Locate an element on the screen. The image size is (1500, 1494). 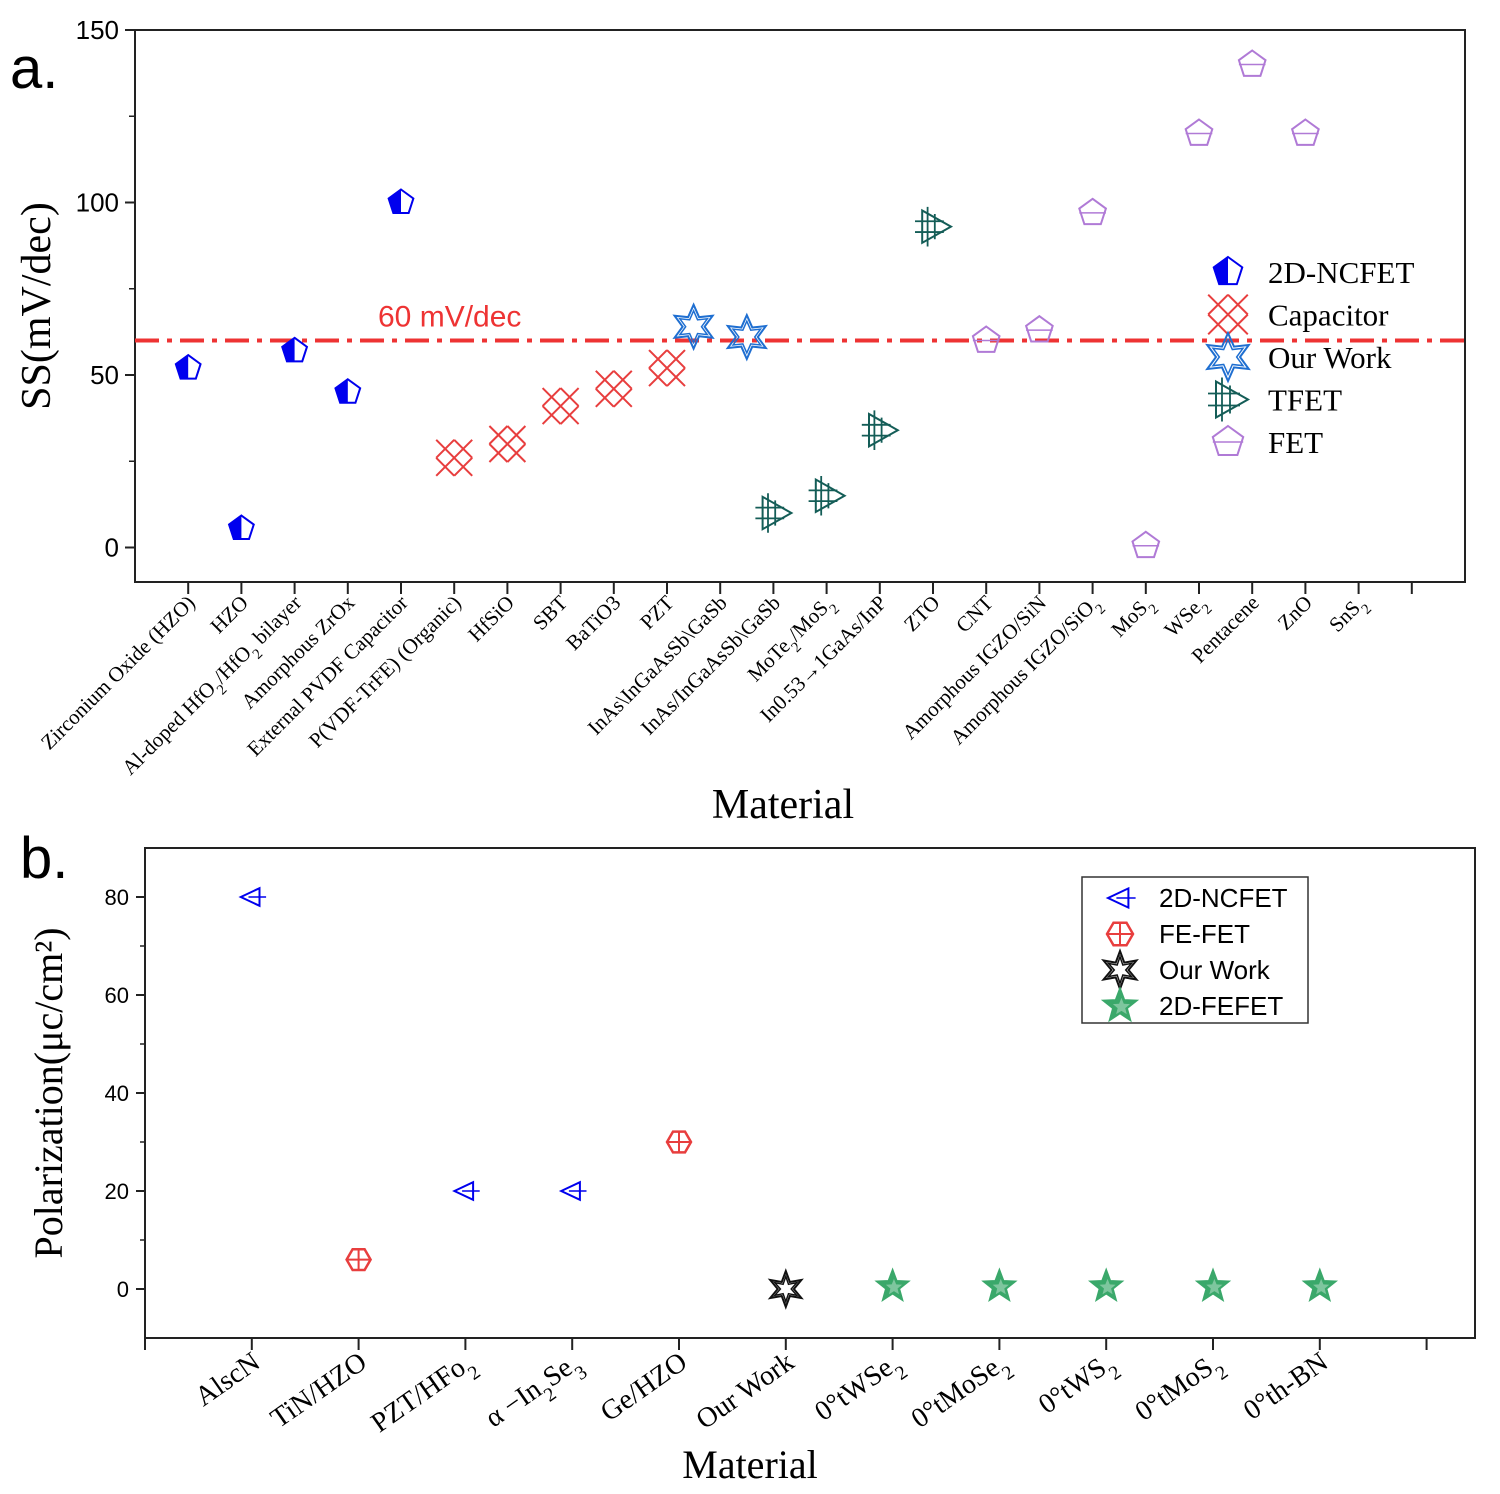
x-tick-label: 0°tWSe2 is located at coordinates (860, 1390).